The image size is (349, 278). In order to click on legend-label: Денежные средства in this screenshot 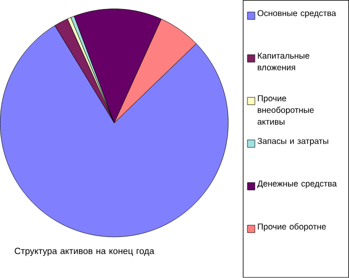, I will do `click(297, 184)`.